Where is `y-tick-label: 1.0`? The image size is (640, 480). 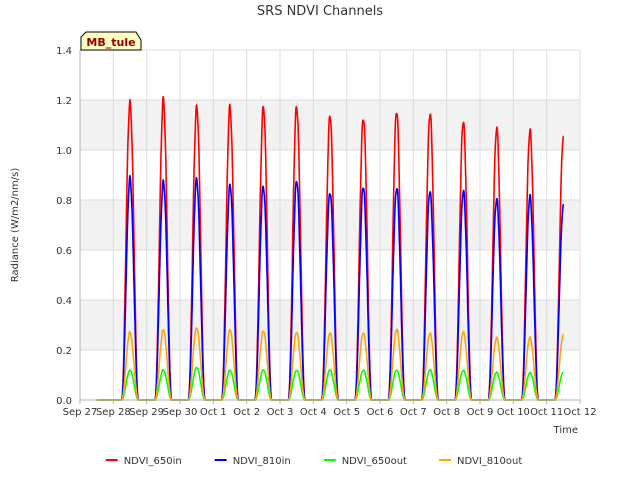
y-tick-label: 1.0 is located at coordinates (64, 151).